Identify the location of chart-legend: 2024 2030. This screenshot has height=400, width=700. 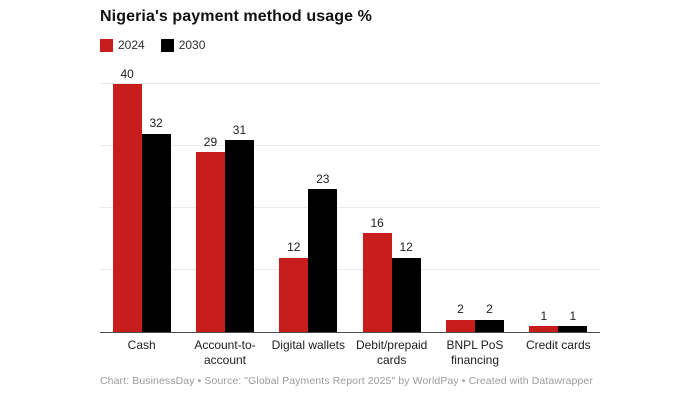
(152, 45).